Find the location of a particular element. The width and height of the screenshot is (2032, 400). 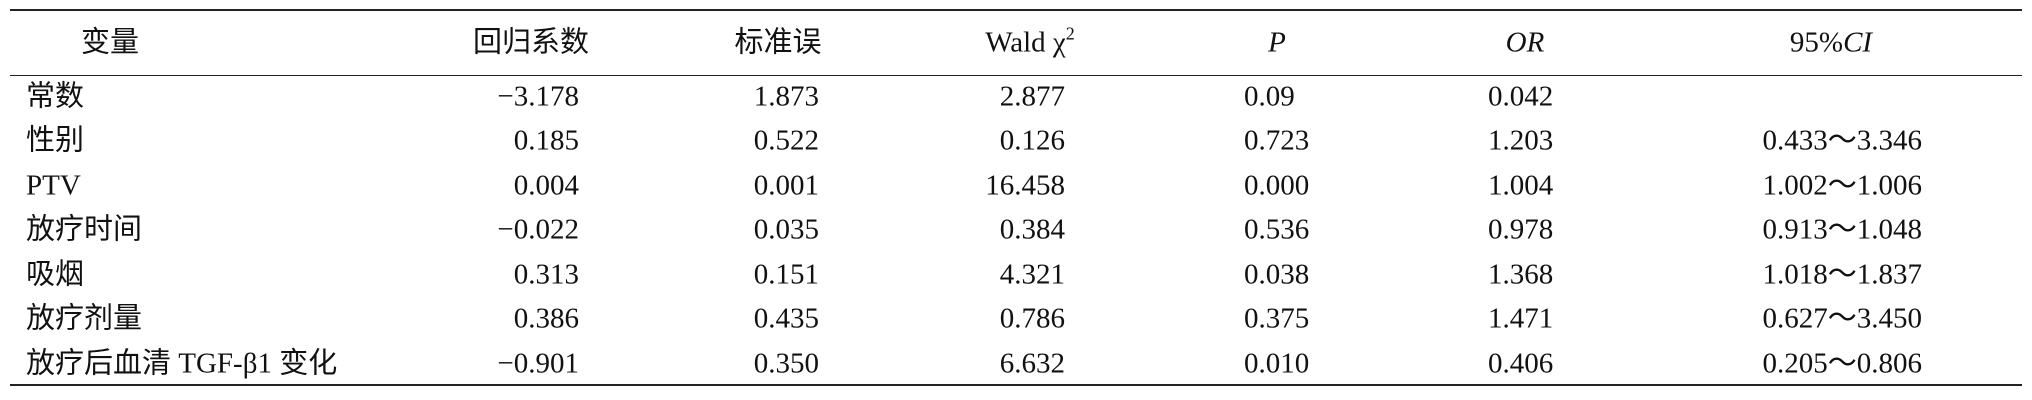

cell-value: −3.178 is located at coordinates (538, 96).